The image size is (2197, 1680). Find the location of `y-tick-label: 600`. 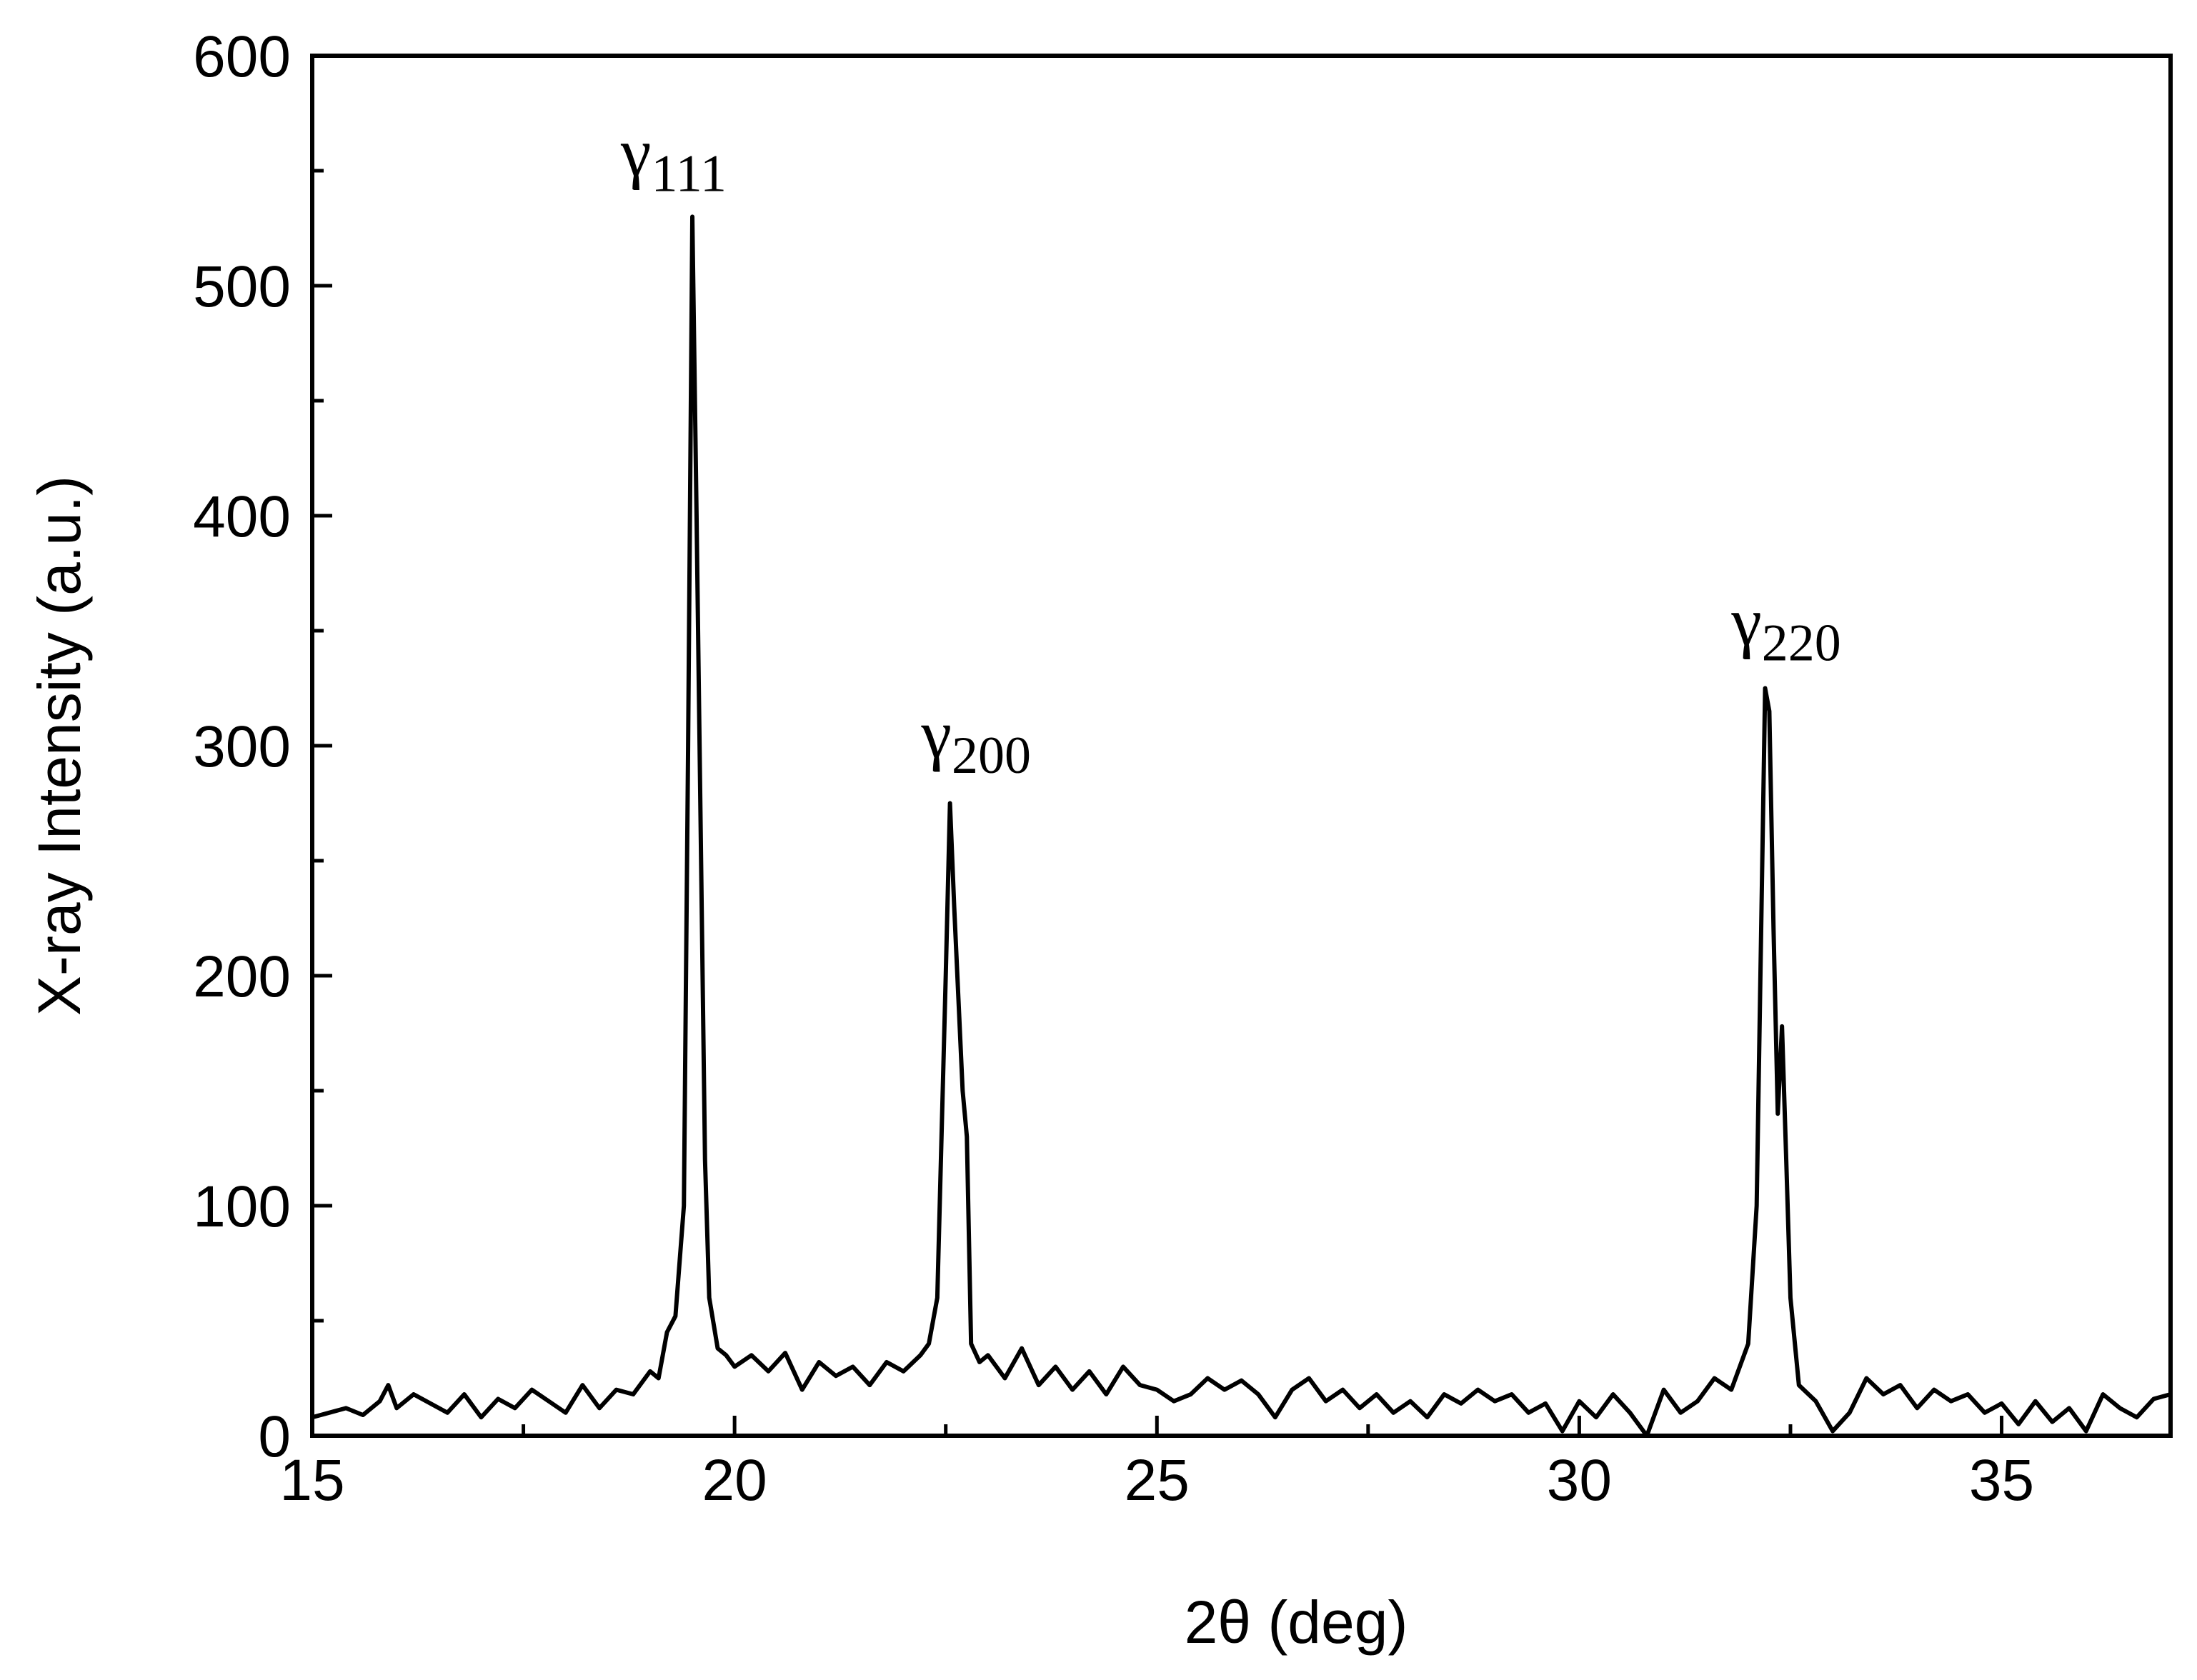

y-tick-label: 600 is located at coordinates (242, 56).